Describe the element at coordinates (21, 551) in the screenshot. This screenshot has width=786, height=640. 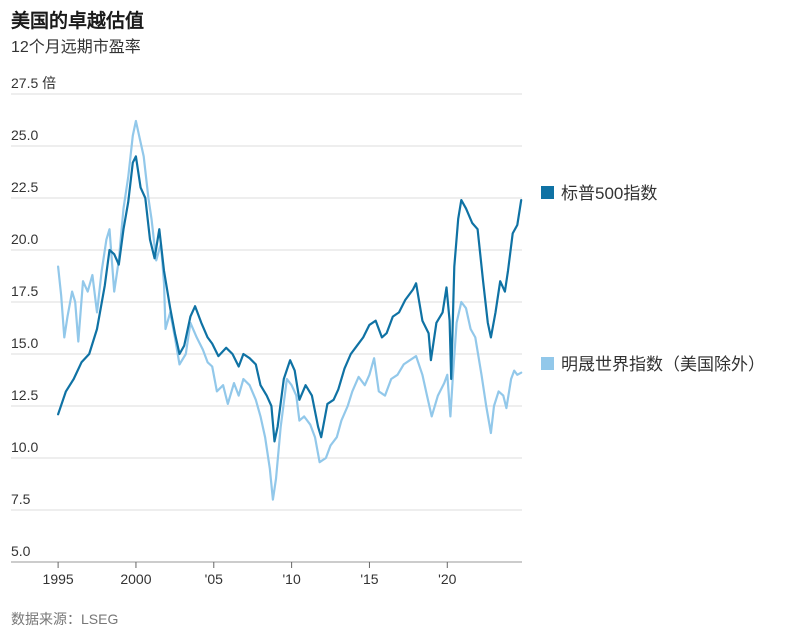
I see `y-tick-label: 5.0` at that location.